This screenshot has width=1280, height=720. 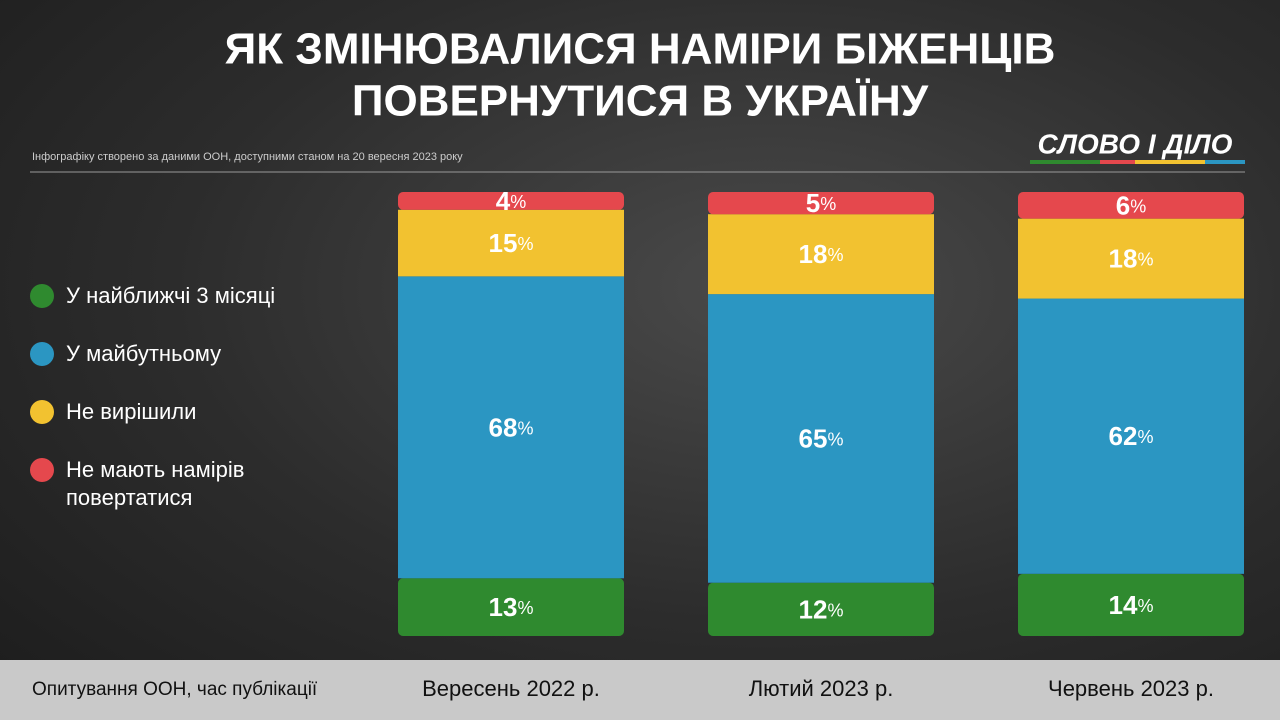 I want to click on value-label: 6%, so click(x=1131, y=205).